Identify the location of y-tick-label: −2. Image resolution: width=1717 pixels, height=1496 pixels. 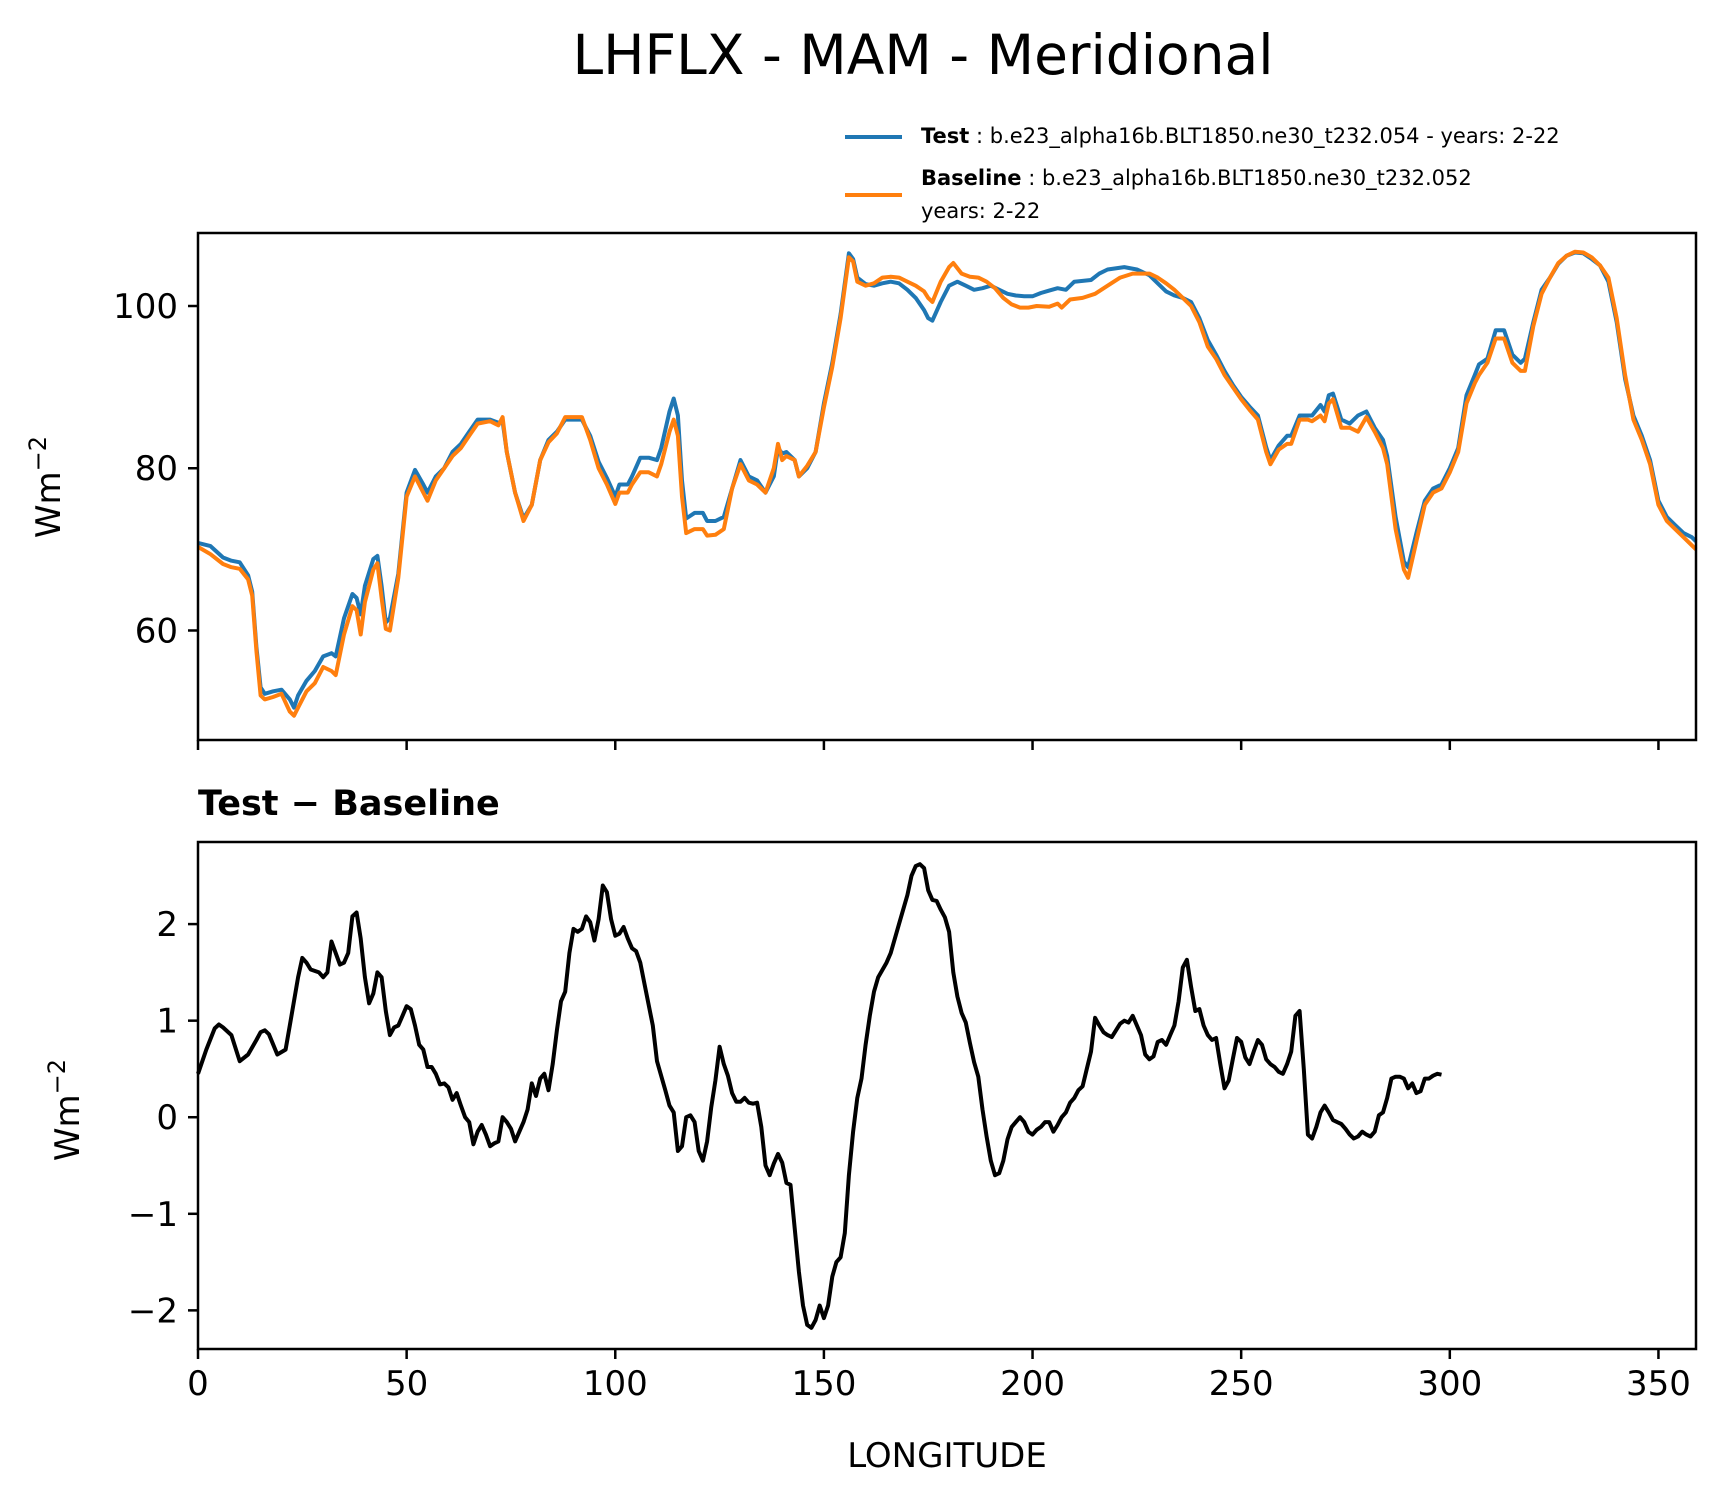
(153, 1311).